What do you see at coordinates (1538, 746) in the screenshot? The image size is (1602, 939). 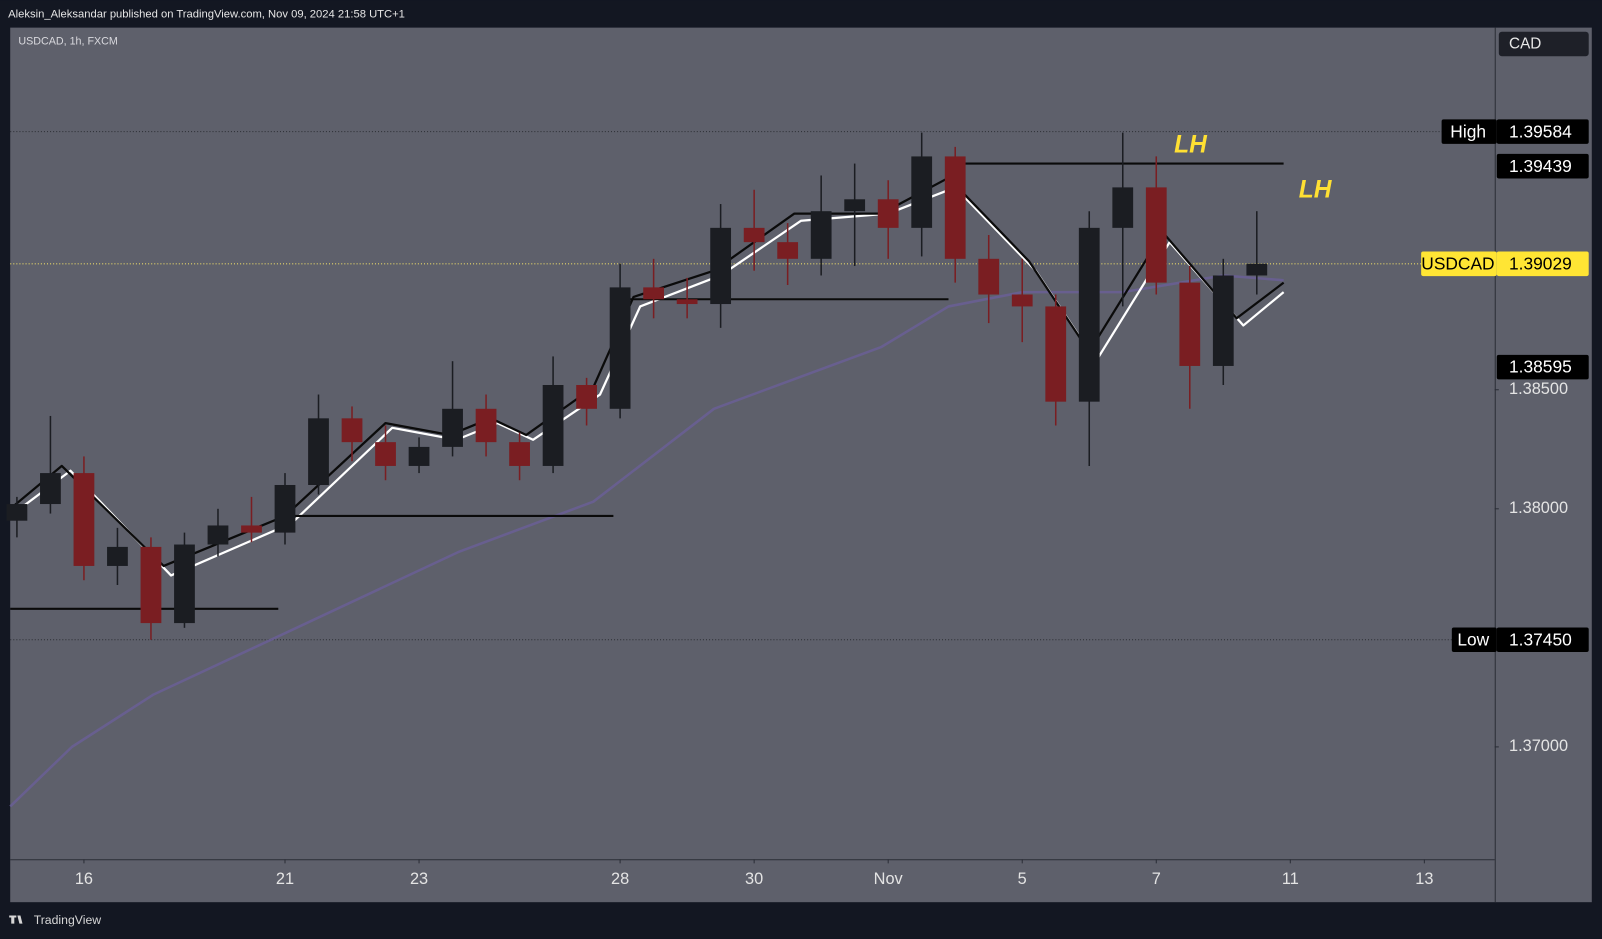 I see `y-tick-label: 1.37000` at bounding box center [1538, 746].